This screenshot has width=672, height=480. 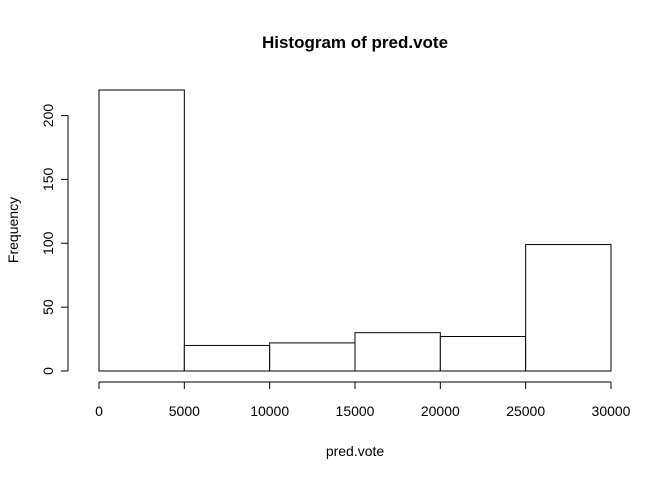 I want to click on y-tick-label-0: 0, so click(x=48, y=371).